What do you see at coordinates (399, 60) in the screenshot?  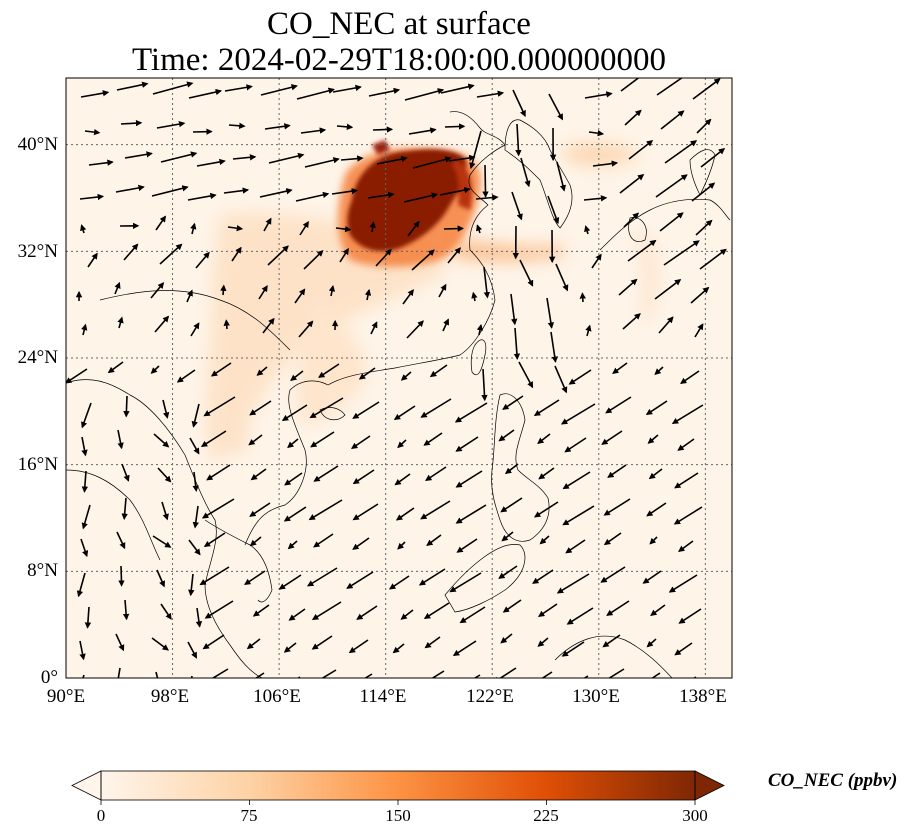 I see `map-timestamp: Time: 2024-02-29T18:00:00.000000000` at bounding box center [399, 60].